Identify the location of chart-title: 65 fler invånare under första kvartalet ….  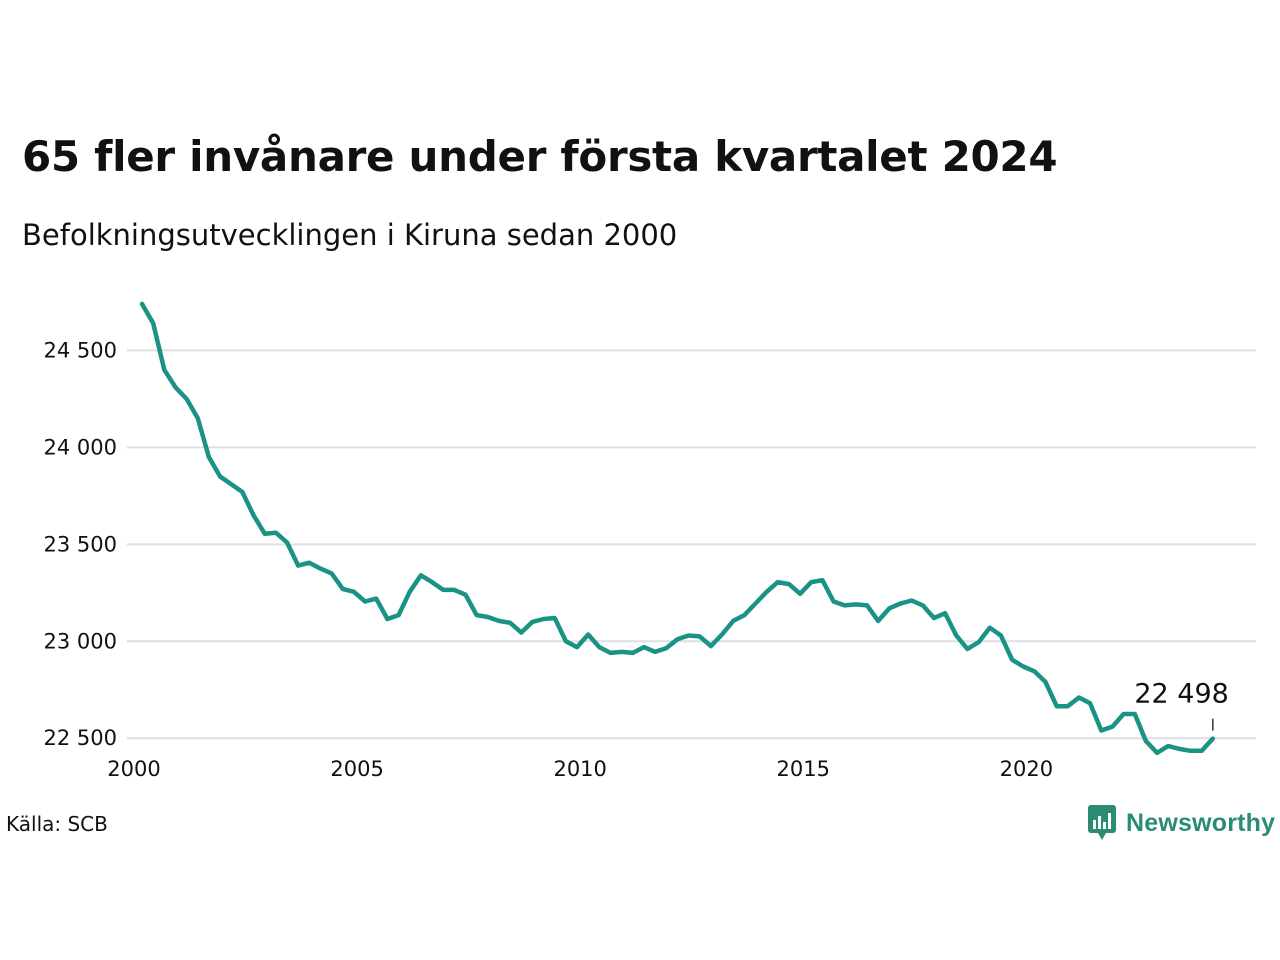
(540, 156).